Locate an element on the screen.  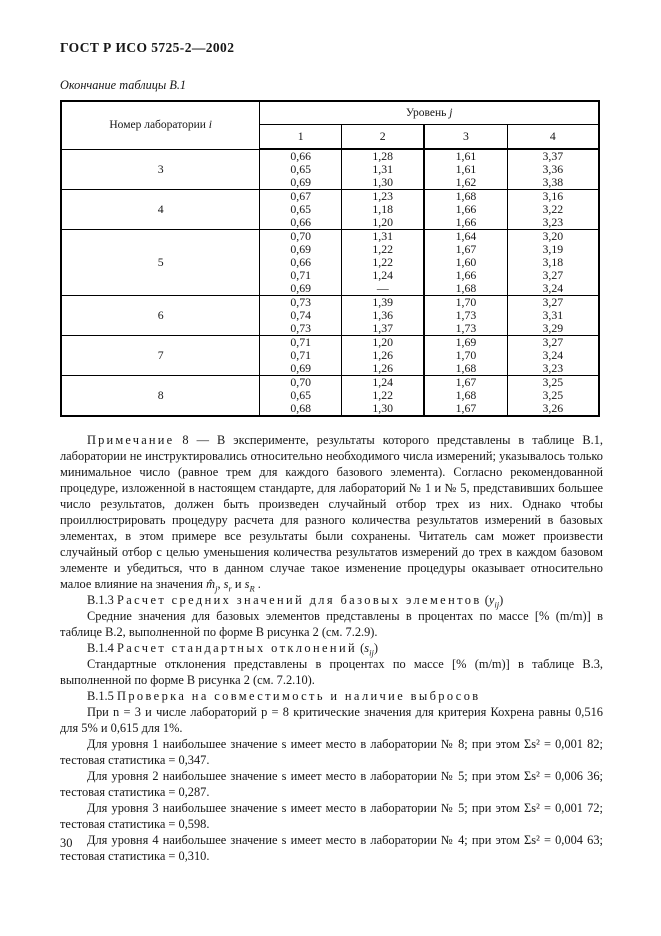
values-cell: 1,70 1,73 1,73 is located at coordinates (465, 315).